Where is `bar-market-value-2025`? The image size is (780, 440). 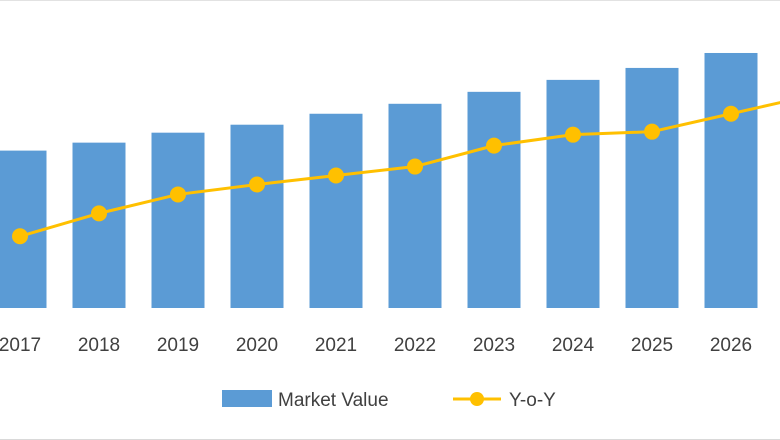
bar-market-value-2025 is located at coordinates (652, 187).